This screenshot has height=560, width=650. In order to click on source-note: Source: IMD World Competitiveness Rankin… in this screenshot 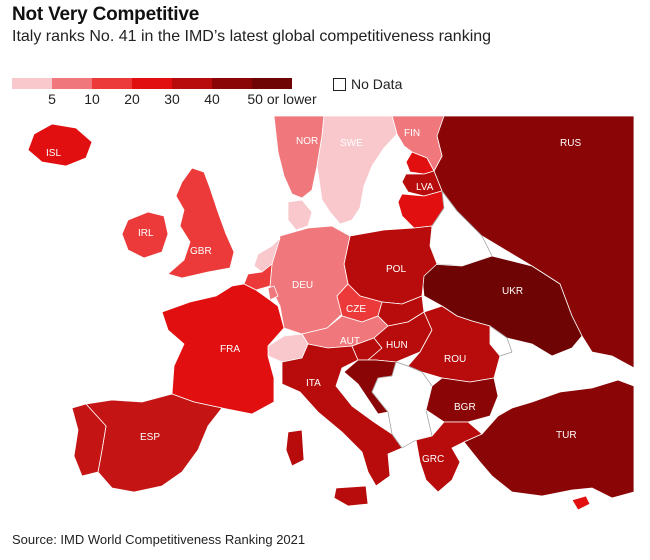, I will do `click(159, 539)`.